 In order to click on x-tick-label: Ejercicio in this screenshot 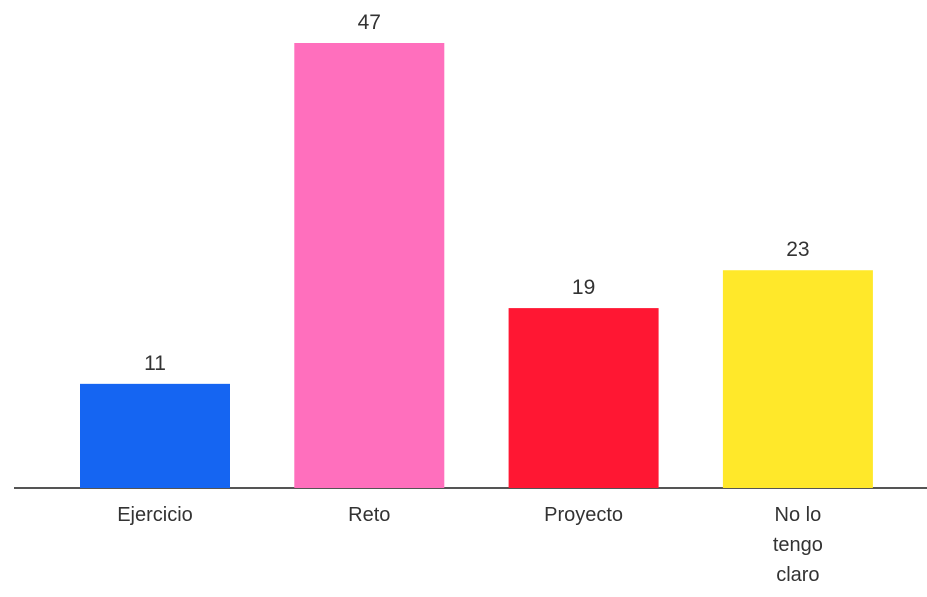, I will do `click(155, 515)`.